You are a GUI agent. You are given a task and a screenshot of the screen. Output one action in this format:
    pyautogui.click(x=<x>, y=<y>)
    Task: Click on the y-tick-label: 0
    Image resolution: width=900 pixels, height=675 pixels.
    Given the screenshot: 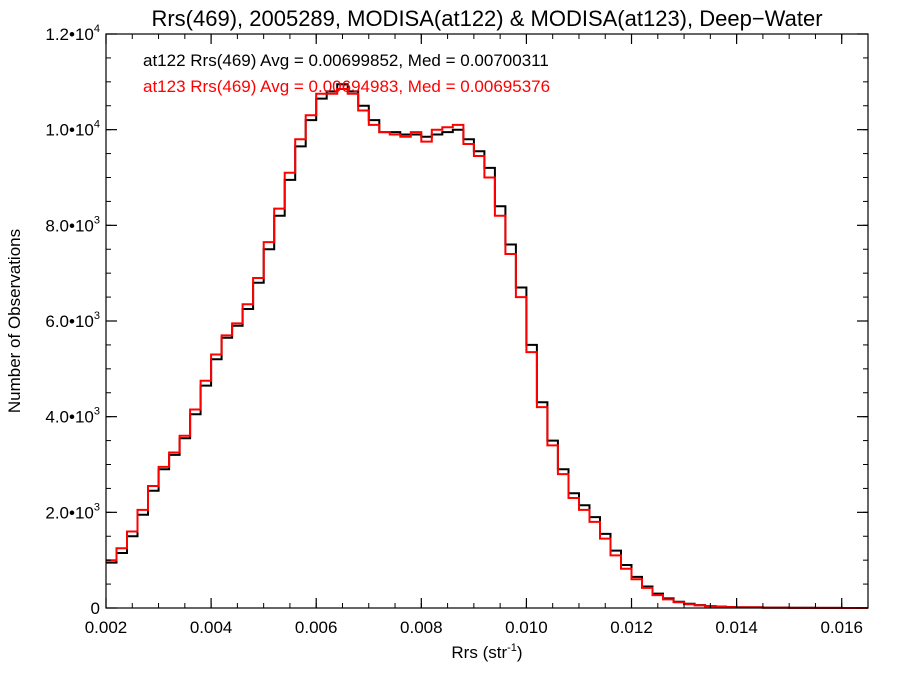 What is the action you would take?
    pyautogui.click(x=95, y=608)
    